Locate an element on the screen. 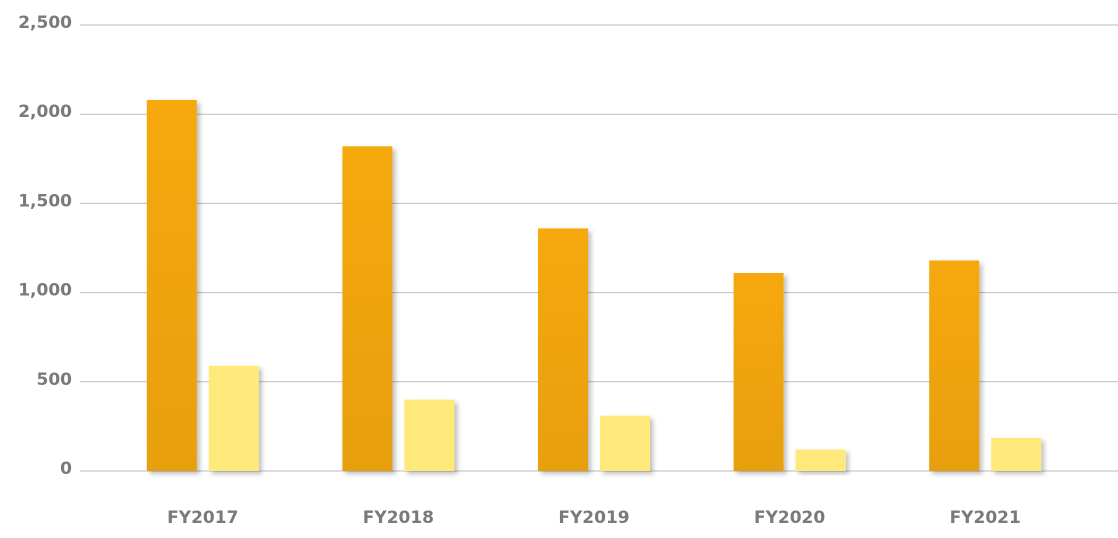 The image size is (1118, 538). y-tick-label: 2,000 is located at coordinates (45, 112).